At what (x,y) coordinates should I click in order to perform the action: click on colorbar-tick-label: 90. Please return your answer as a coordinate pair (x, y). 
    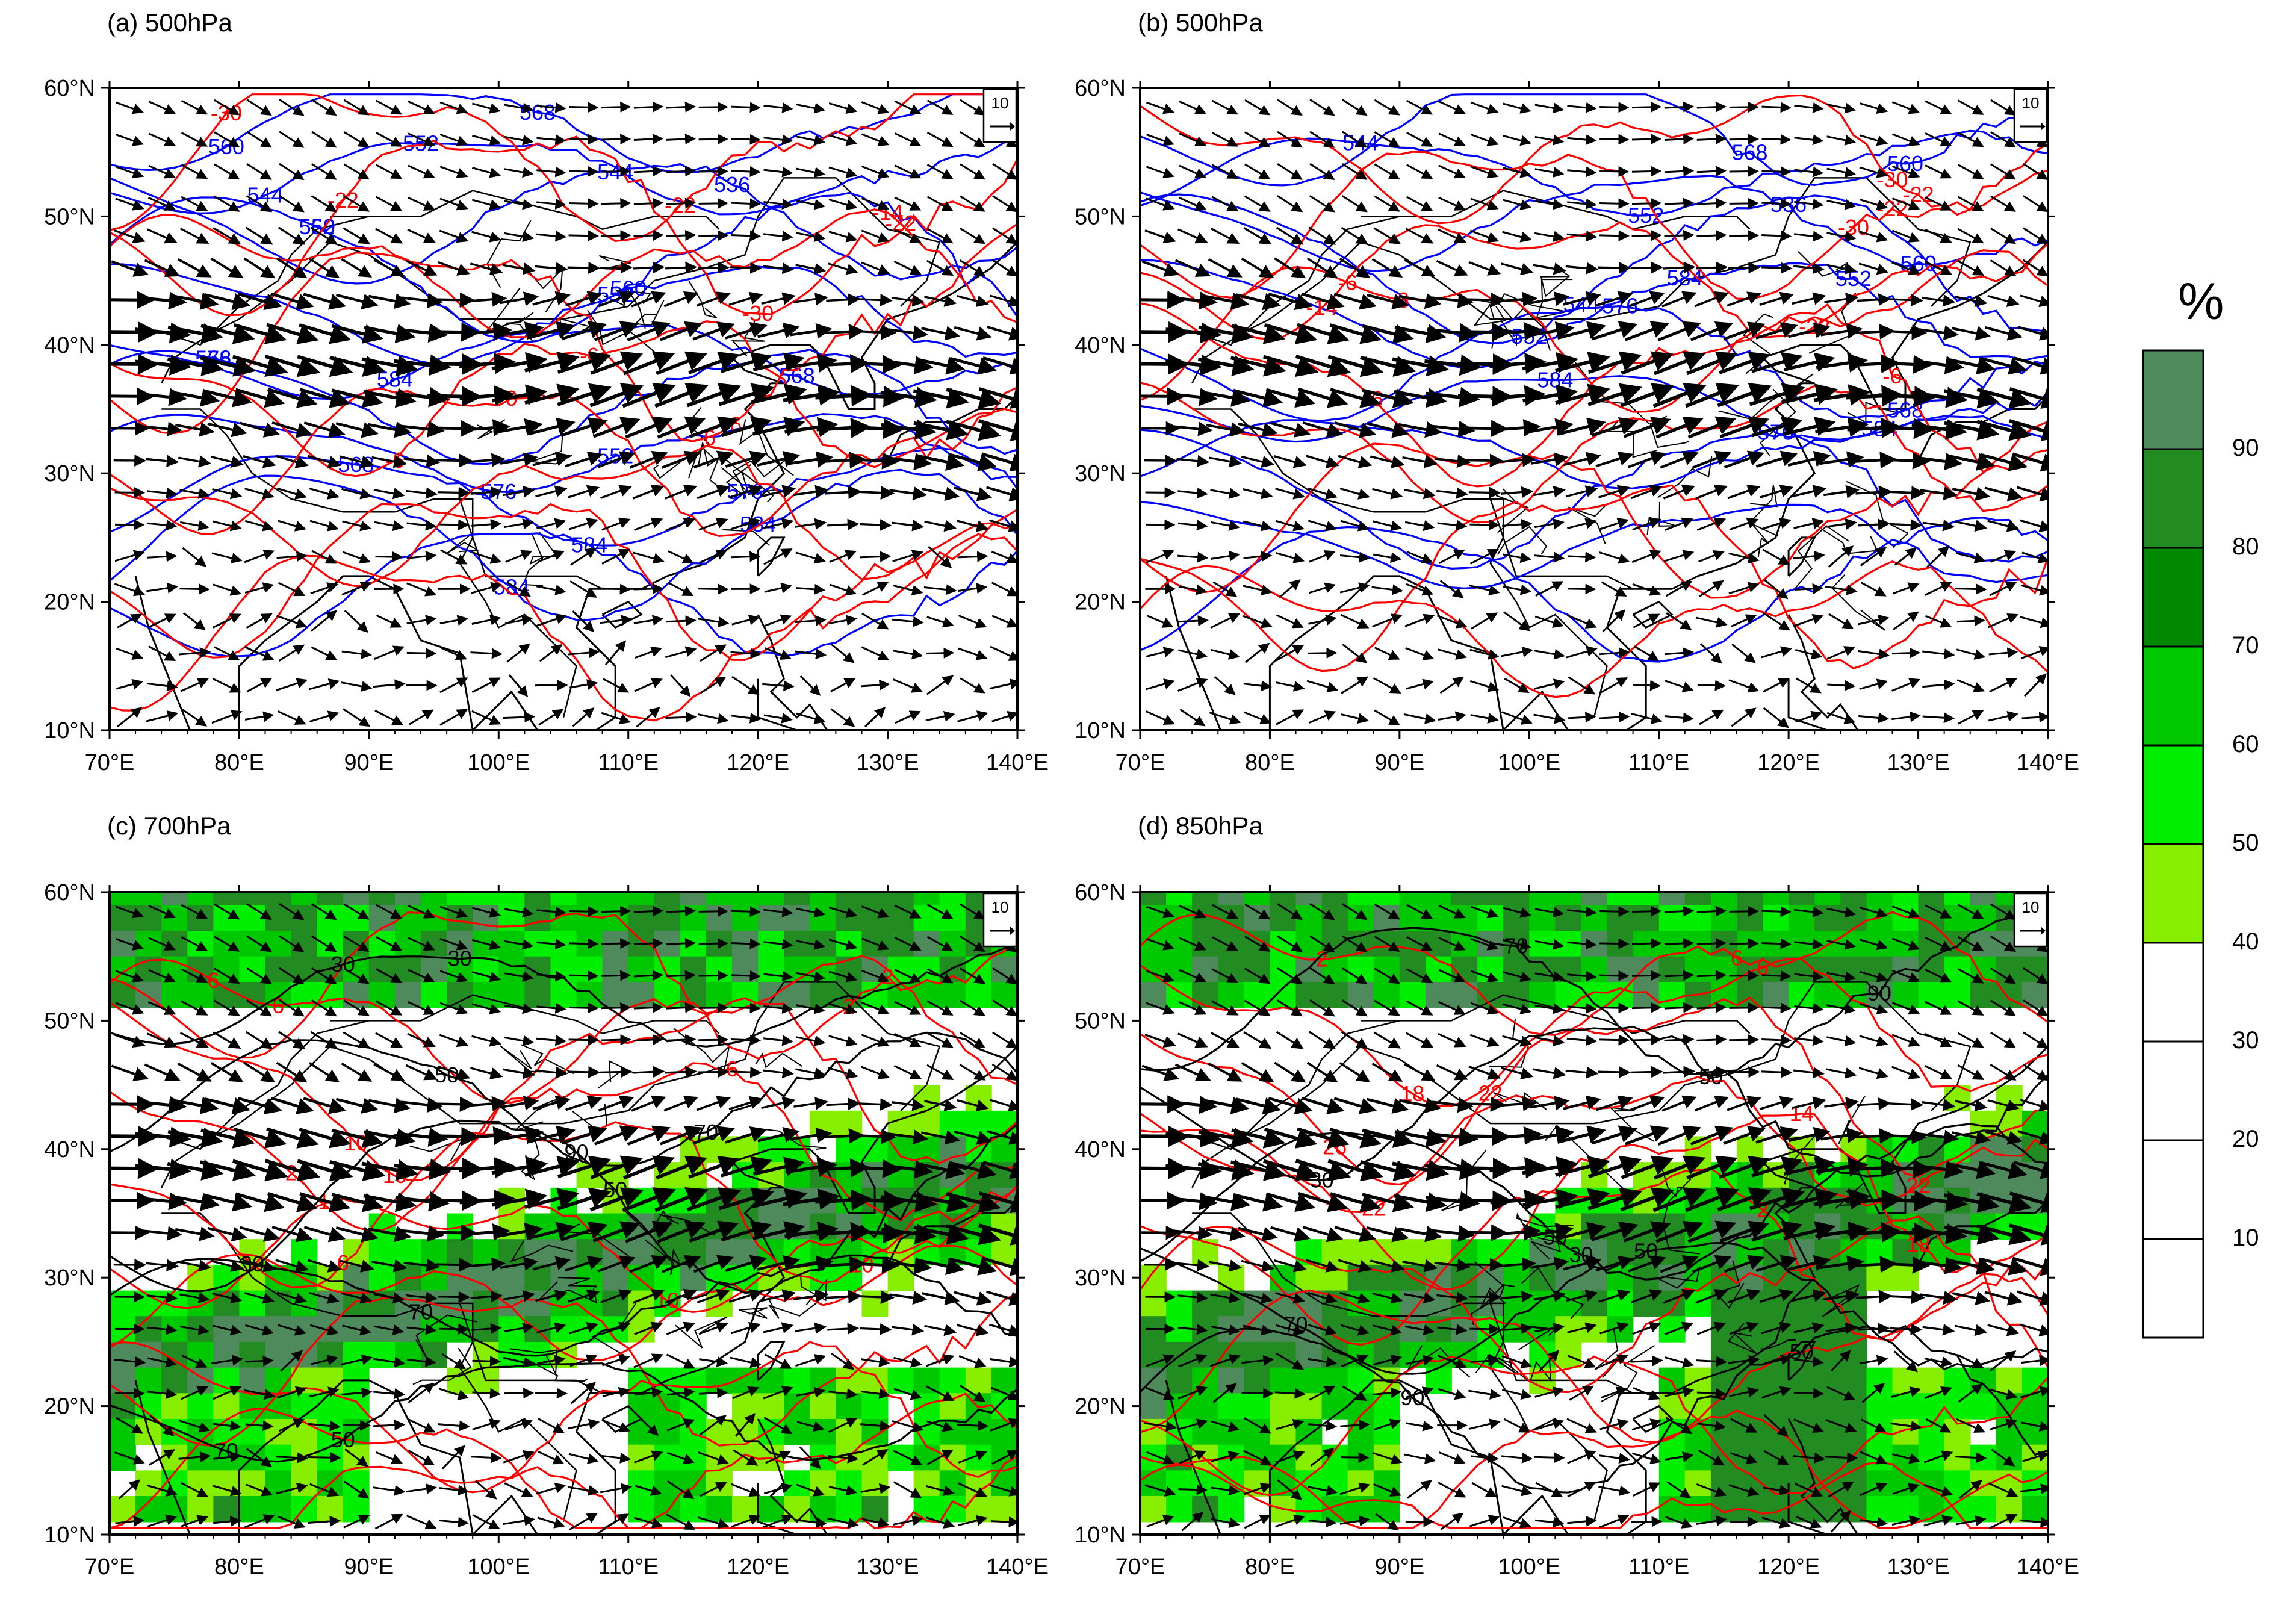
    Looking at the image, I should click on (2245, 448).